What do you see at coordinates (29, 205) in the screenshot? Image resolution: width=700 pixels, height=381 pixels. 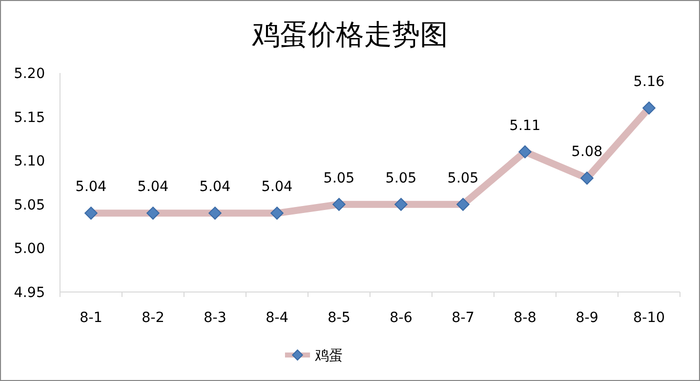 I see `text: 5.05` at bounding box center [29, 205].